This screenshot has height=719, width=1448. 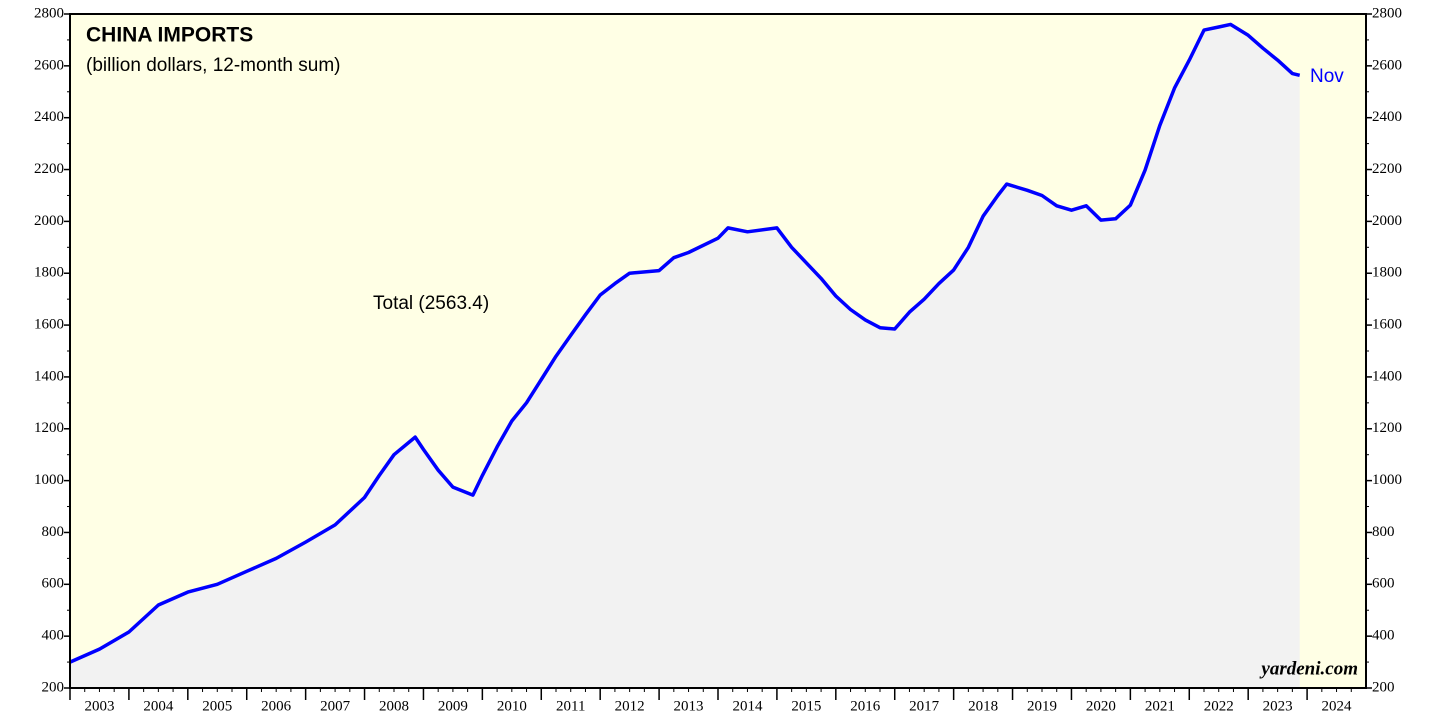 What do you see at coordinates (453, 706) in the screenshot?
I see `x-tick-label: 2009` at bounding box center [453, 706].